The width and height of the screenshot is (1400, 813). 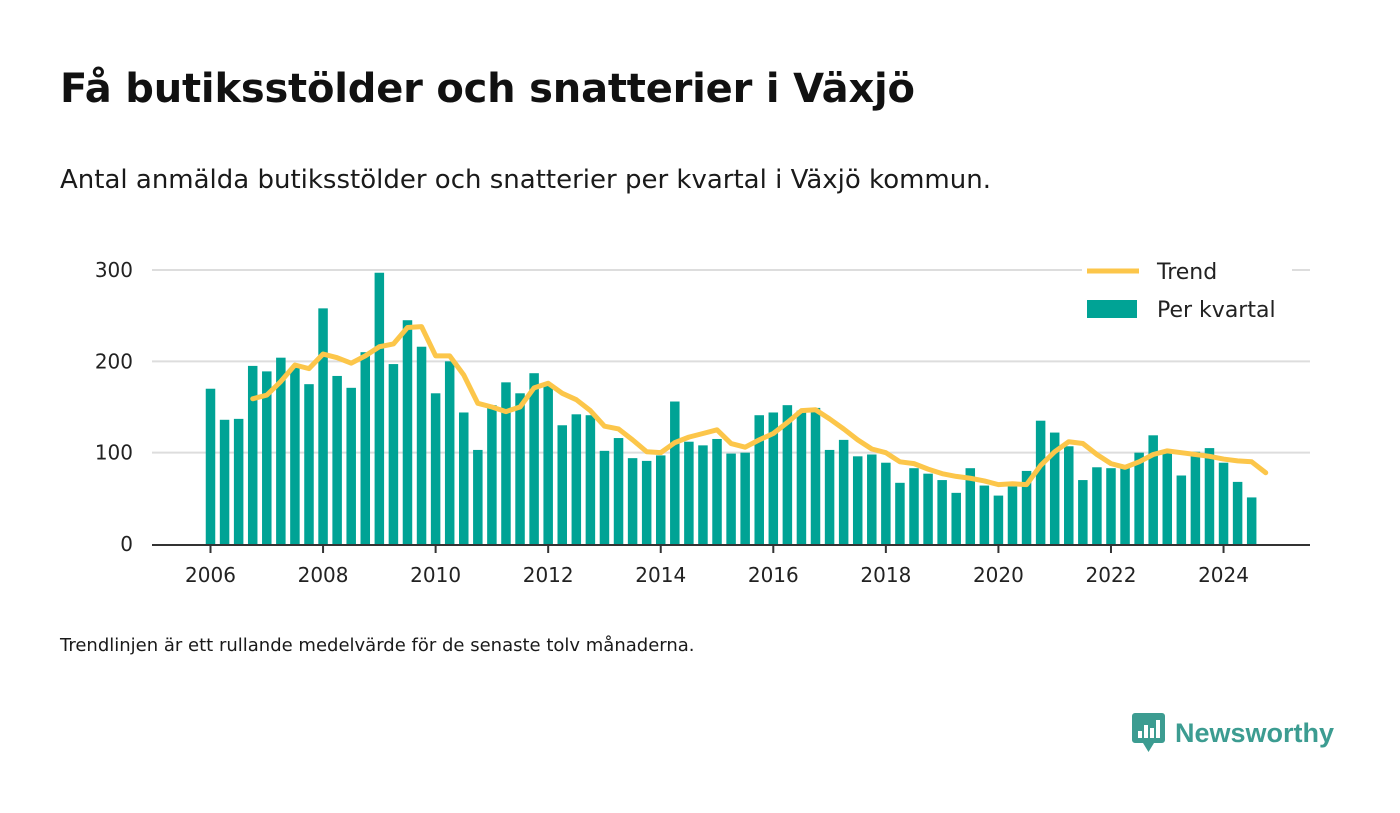 What do you see at coordinates (114, 361) in the screenshot?
I see `y-tick-label-200: 200` at bounding box center [114, 361].